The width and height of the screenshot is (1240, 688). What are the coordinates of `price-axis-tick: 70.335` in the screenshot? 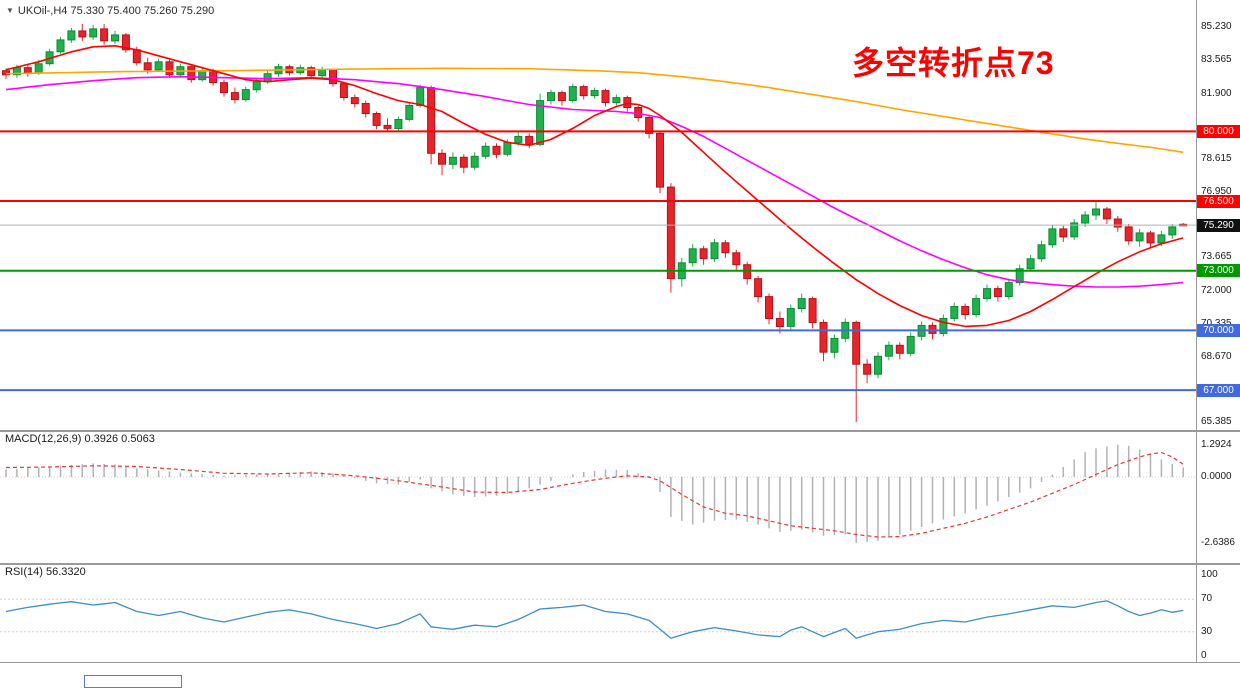 It's located at (1216, 324).